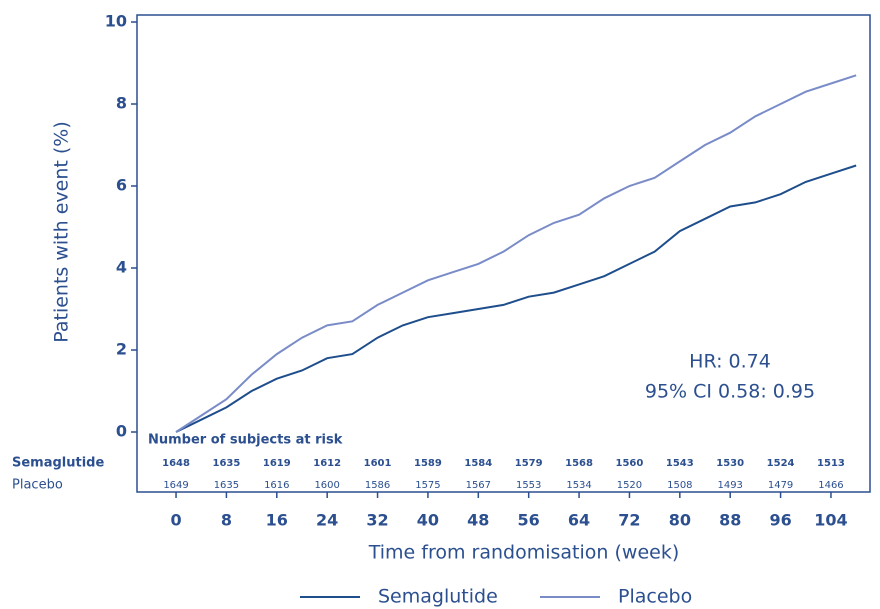 The image size is (880, 609). Describe the element at coordinates (427, 485) in the screenshot. I see `risk-count: 1575` at that location.